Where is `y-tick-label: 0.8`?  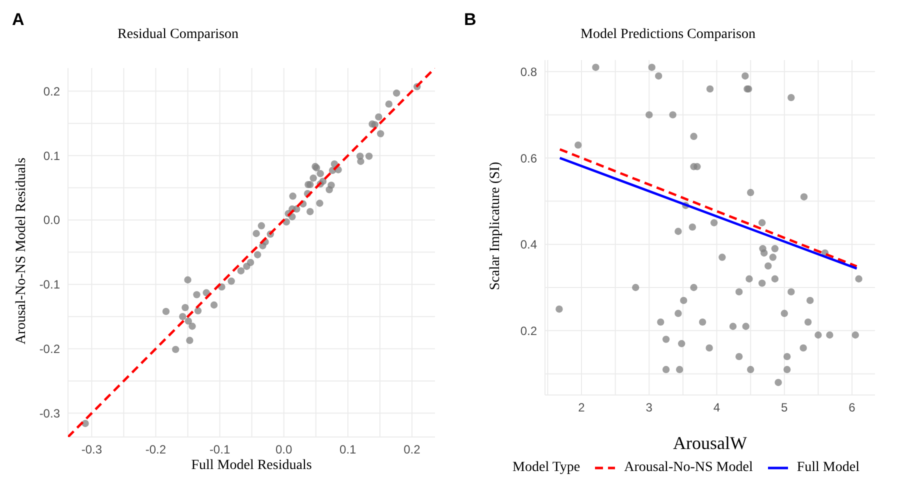 y-tick-label: 0.8 is located at coordinates (529, 71).